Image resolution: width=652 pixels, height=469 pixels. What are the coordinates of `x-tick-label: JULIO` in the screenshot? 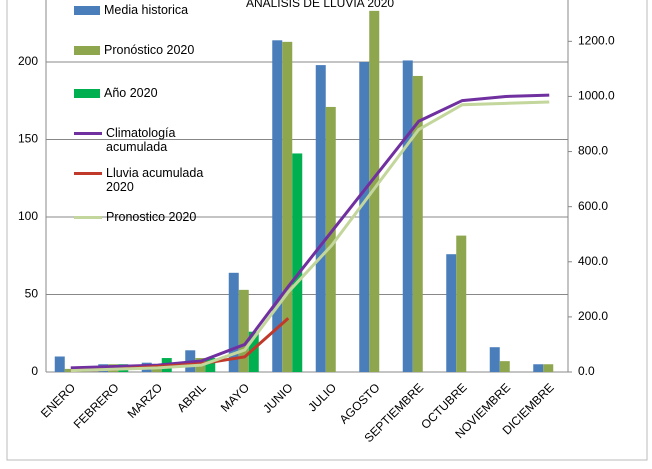 It's located at (322, 397).